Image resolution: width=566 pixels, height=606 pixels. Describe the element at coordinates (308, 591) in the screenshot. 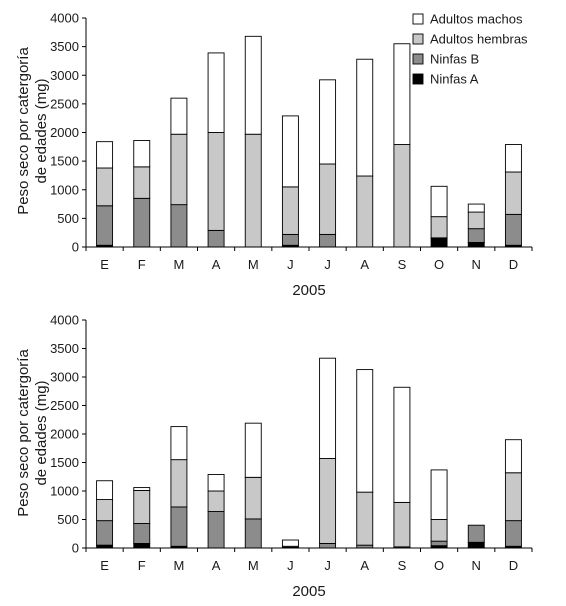

I see `x-axis-title: 2005` at that location.